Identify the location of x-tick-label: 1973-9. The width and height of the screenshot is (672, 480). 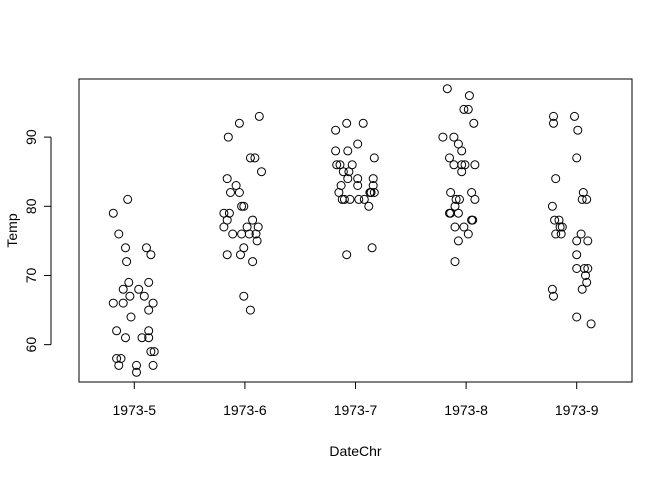
(577, 410).